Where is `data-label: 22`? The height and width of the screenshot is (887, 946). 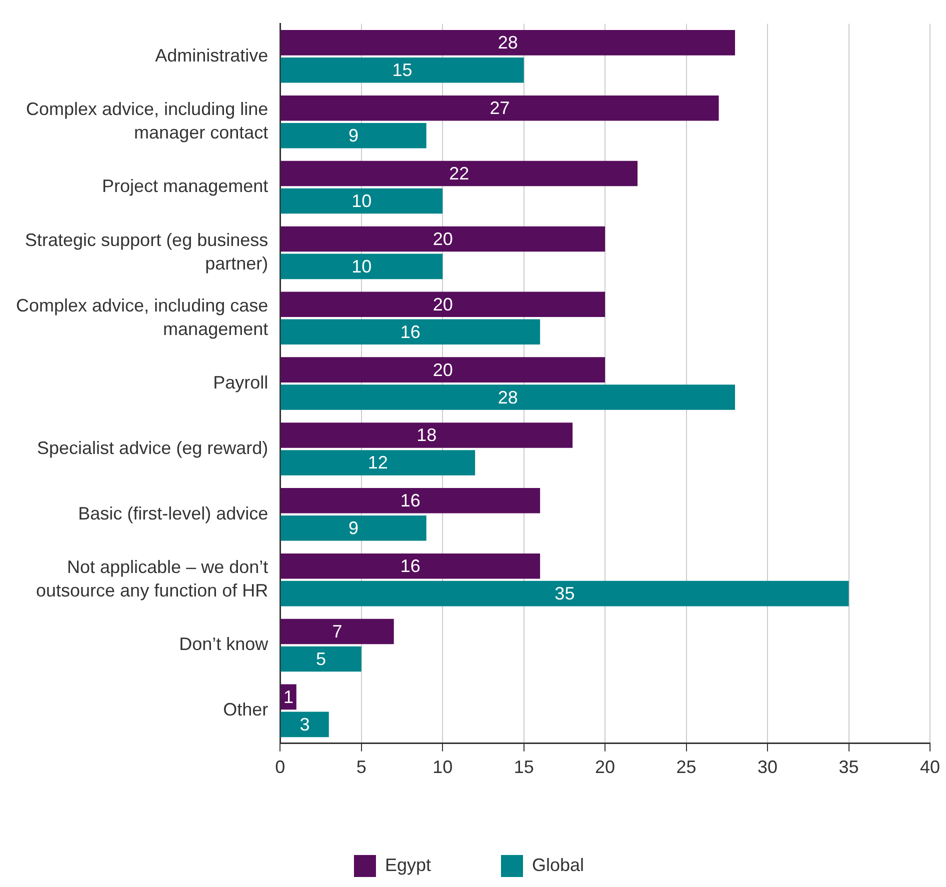
data-label: 22 is located at coordinates (459, 173).